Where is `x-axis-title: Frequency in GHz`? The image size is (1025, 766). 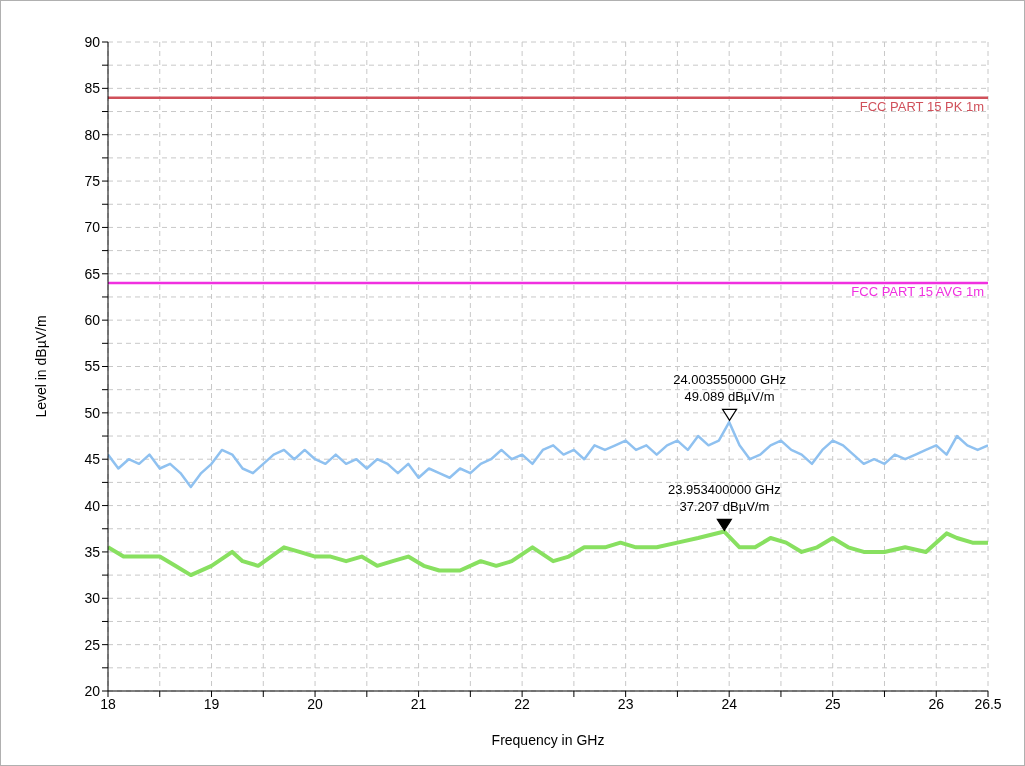
x-axis-title: Frequency in GHz is located at coordinates (548, 740).